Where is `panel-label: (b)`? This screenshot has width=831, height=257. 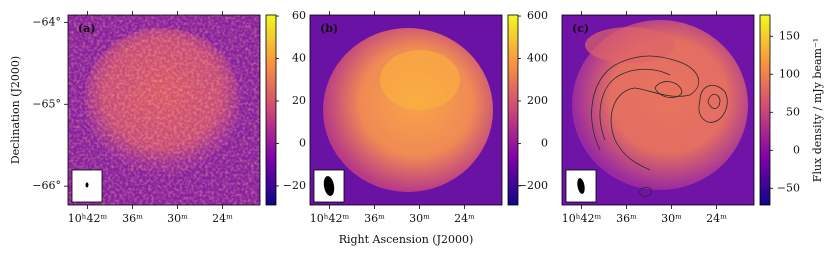 panel-label: (b) is located at coordinates (329, 28).